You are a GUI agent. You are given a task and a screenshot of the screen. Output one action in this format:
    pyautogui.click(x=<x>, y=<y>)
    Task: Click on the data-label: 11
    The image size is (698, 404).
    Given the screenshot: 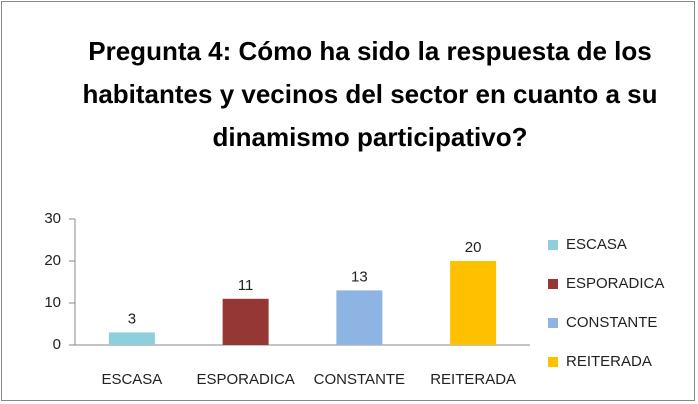 What is the action you would take?
    pyautogui.click(x=246, y=285)
    